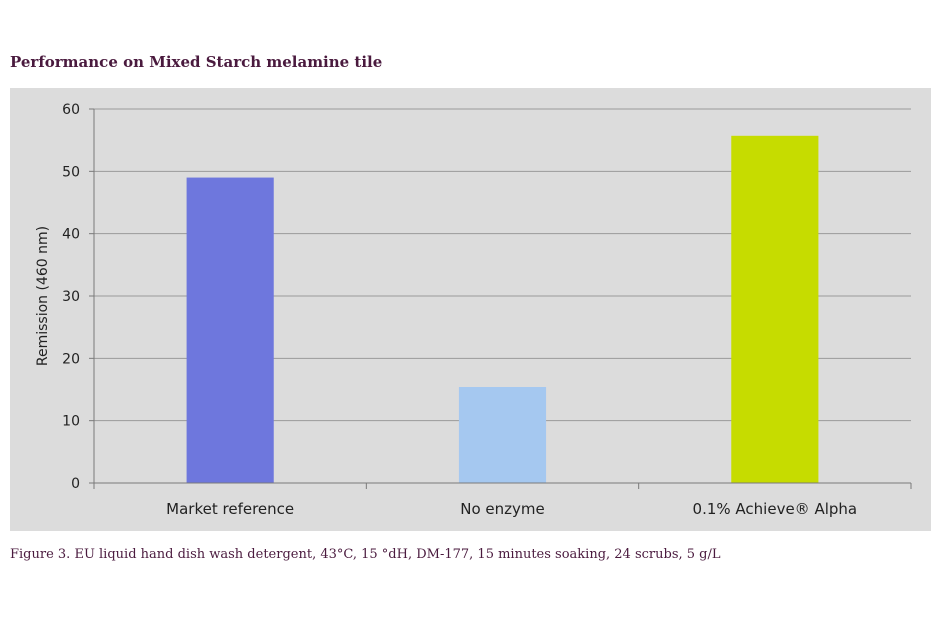 This screenshot has width=948, height=632. I want to click on x-tick-label: Market reference, so click(230, 509).